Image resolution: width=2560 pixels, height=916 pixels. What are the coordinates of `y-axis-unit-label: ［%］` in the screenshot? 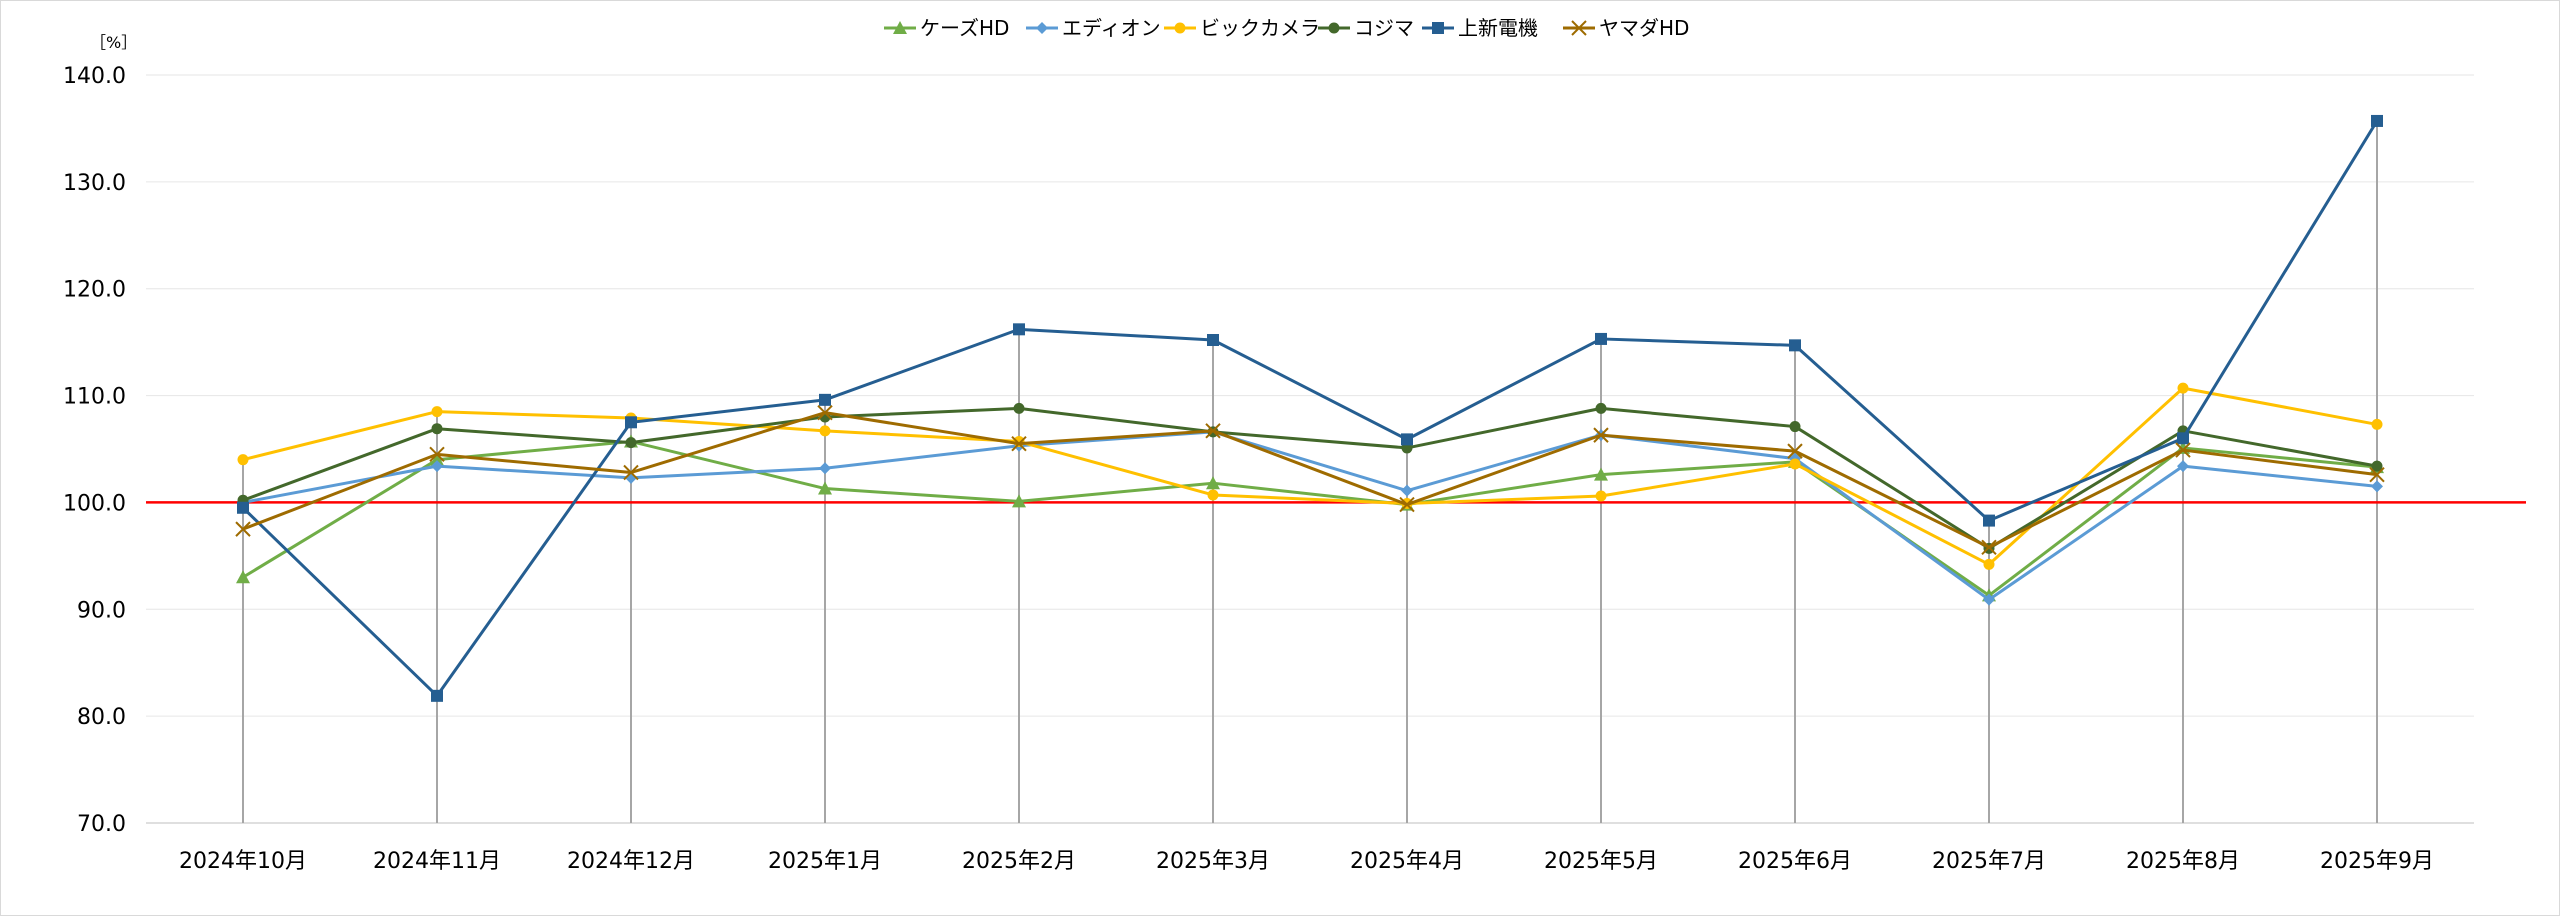 It's located at (113, 42).